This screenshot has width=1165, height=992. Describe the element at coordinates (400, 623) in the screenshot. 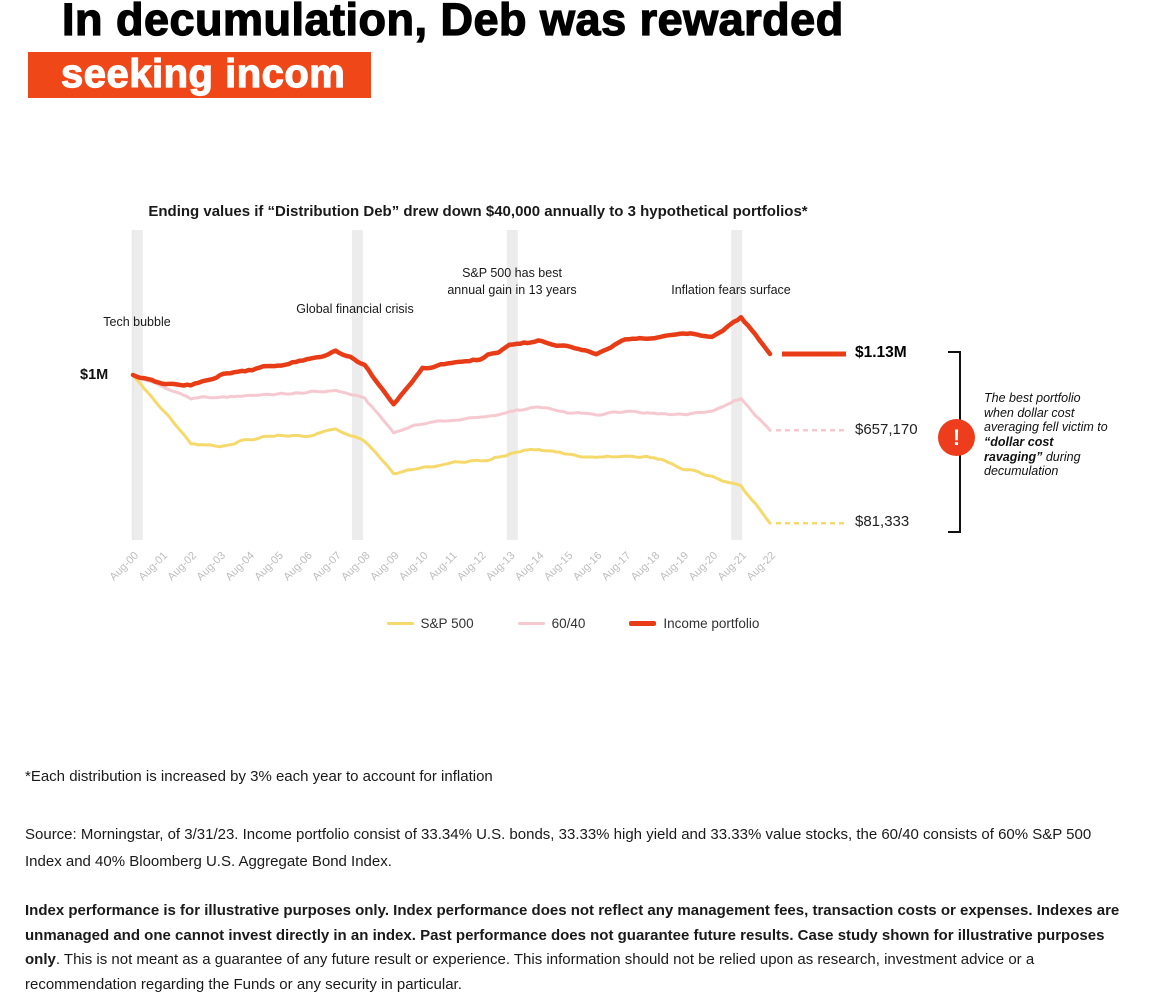

I see `legend-swatch-sp500` at that location.